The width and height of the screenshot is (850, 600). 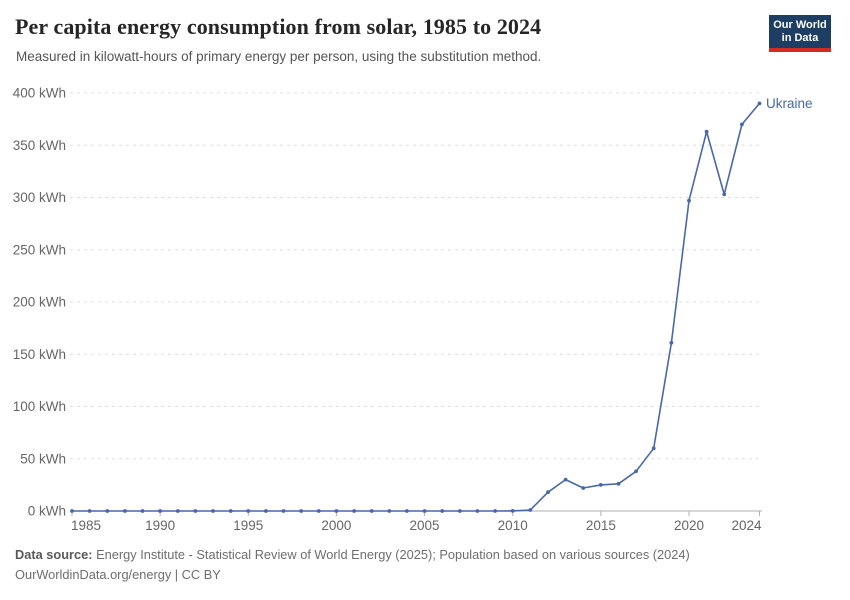 What do you see at coordinates (86, 525) in the screenshot?
I see `x-tick-label: 1985` at bounding box center [86, 525].